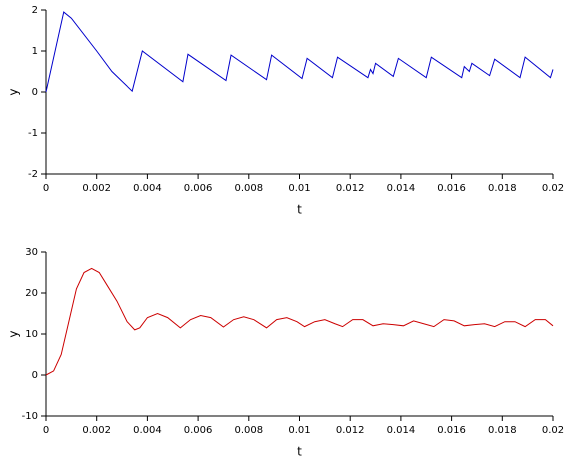 The height and width of the screenshot is (460, 576). Describe the element at coordinates (31, 293) in the screenshot. I see `y-tick-label: 20` at that location.